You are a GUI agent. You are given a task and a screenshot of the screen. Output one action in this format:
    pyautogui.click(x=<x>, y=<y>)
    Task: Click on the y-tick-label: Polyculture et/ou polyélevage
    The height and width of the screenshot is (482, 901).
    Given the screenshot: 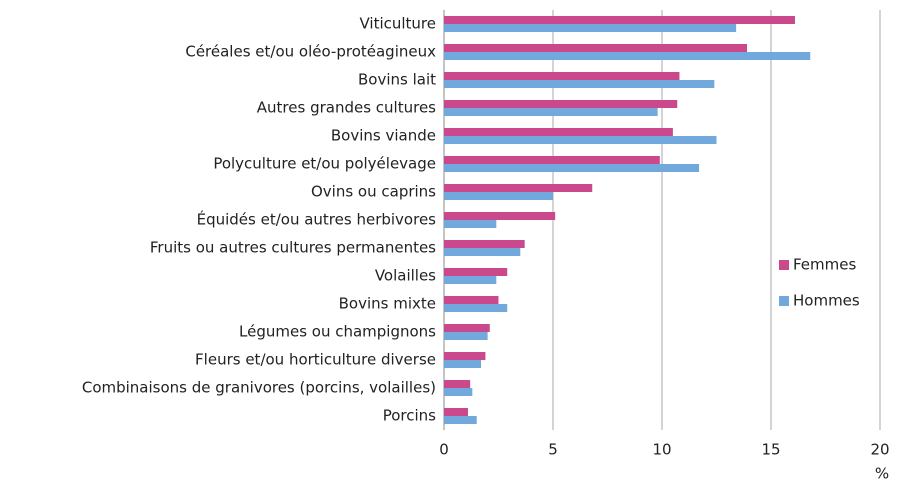 What is the action you would take?
    pyautogui.click(x=324, y=164)
    